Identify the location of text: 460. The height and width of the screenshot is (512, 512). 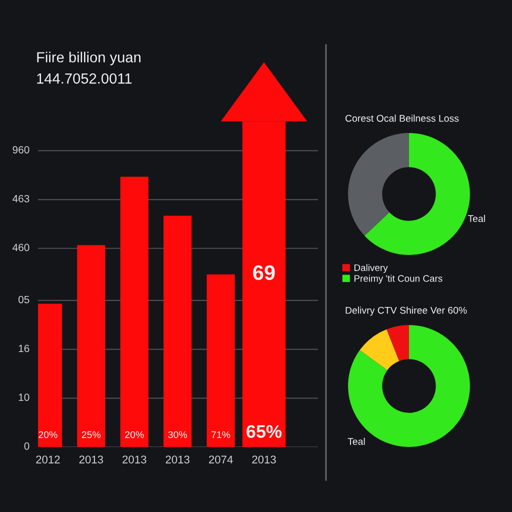
(21, 248).